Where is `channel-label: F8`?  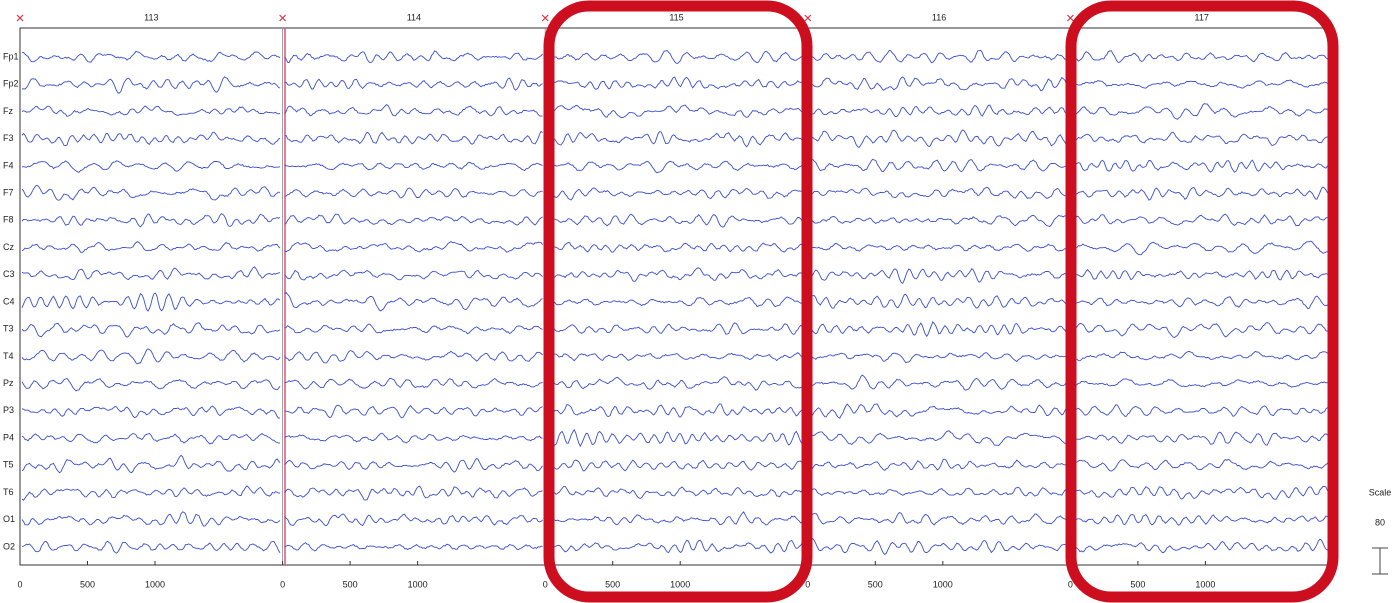
channel-label: F8 is located at coordinates (8, 220).